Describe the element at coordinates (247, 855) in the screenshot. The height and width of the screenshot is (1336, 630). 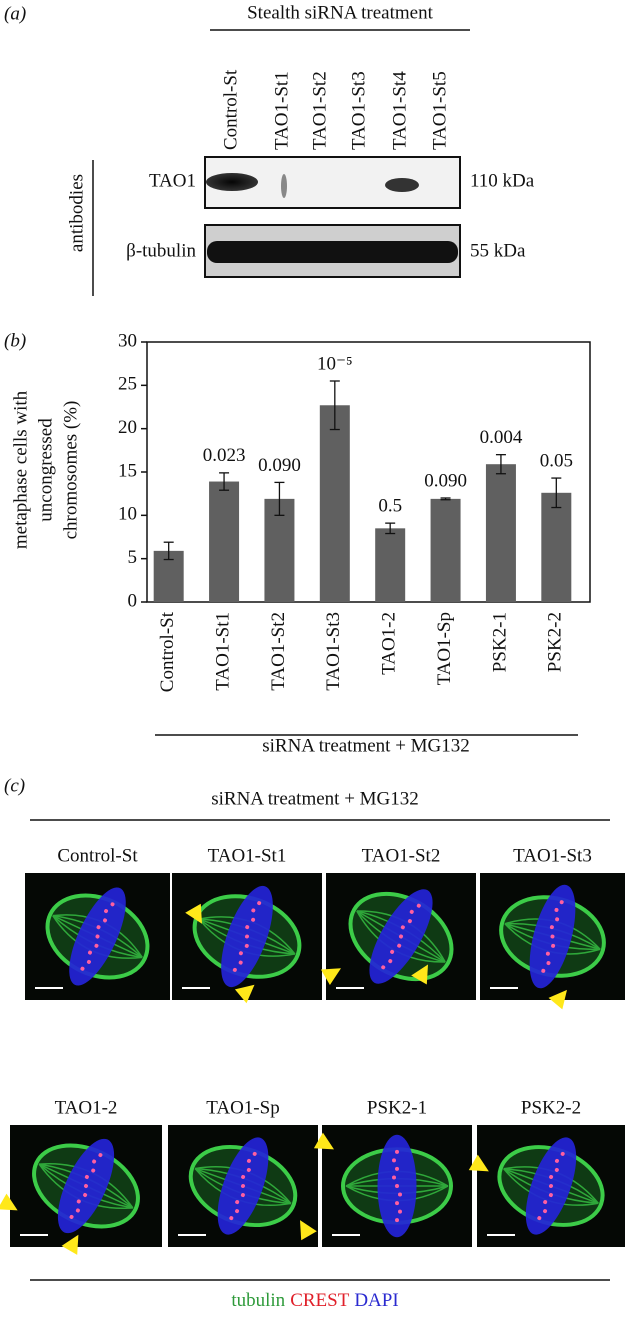
I see `image-label: TAO1-St1` at that location.